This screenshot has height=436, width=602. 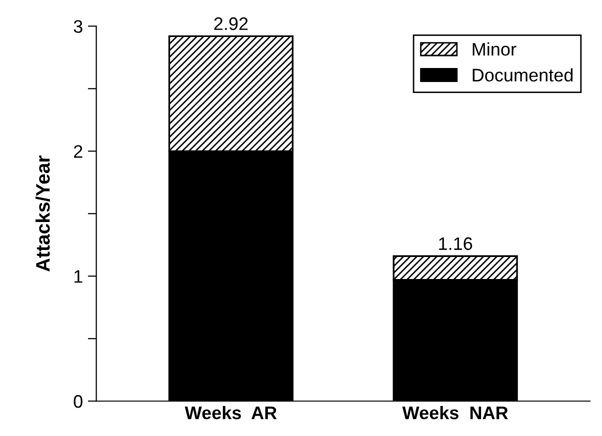 I want to click on legend-label: Documented, so click(x=522, y=75).